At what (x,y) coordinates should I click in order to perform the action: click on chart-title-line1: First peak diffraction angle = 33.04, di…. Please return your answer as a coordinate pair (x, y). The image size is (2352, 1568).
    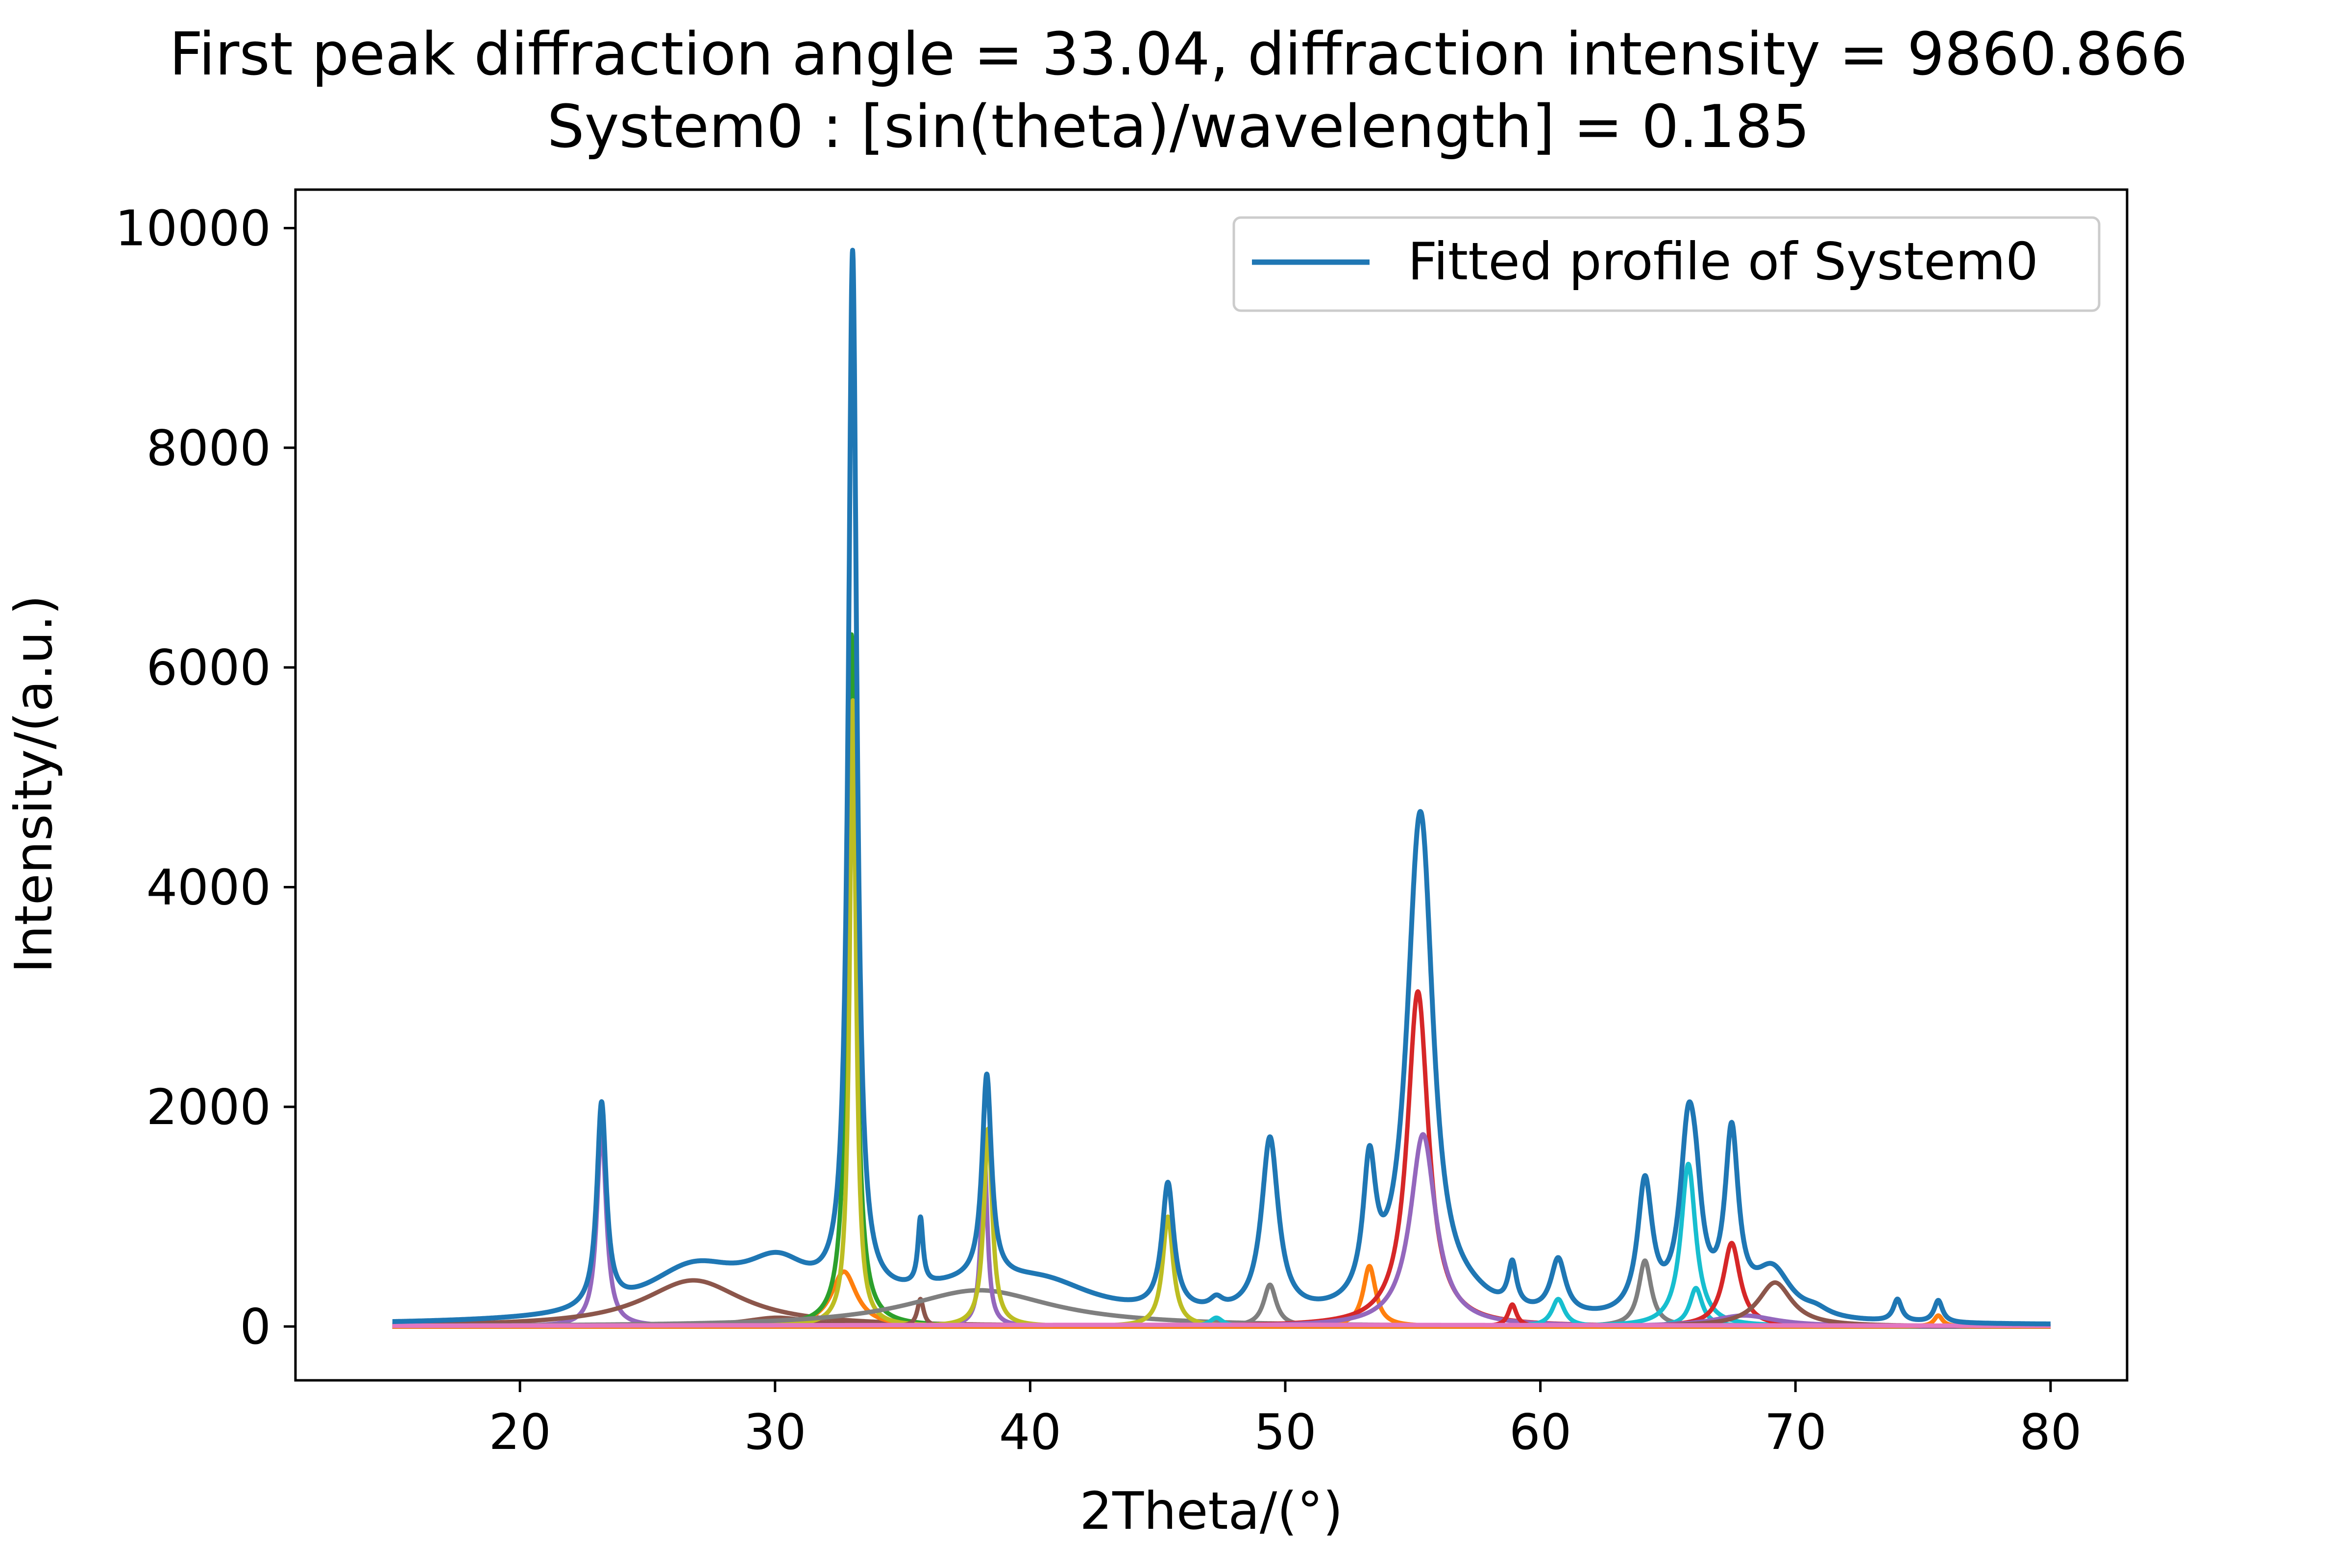
    Looking at the image, I should click on (1178, 55).